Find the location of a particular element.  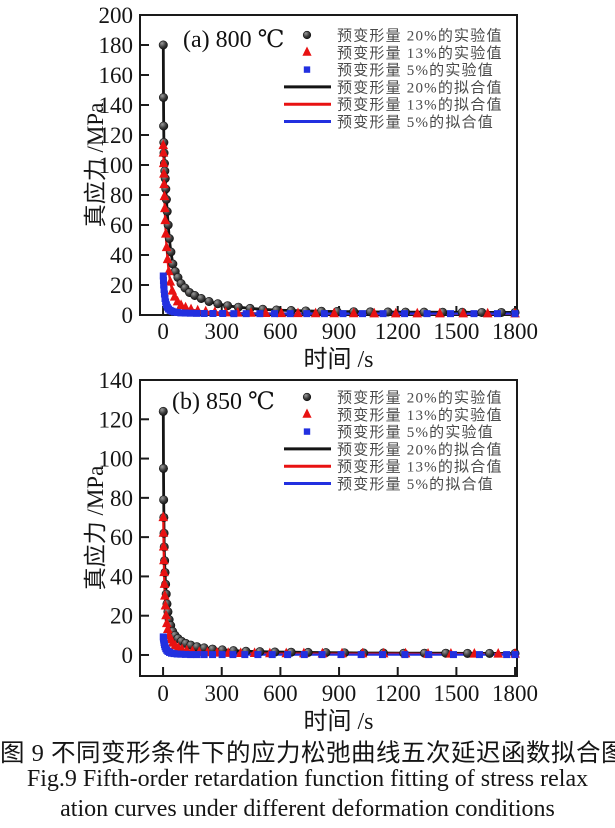

x-tick-label: 0 is located at coordinates (163, 693).